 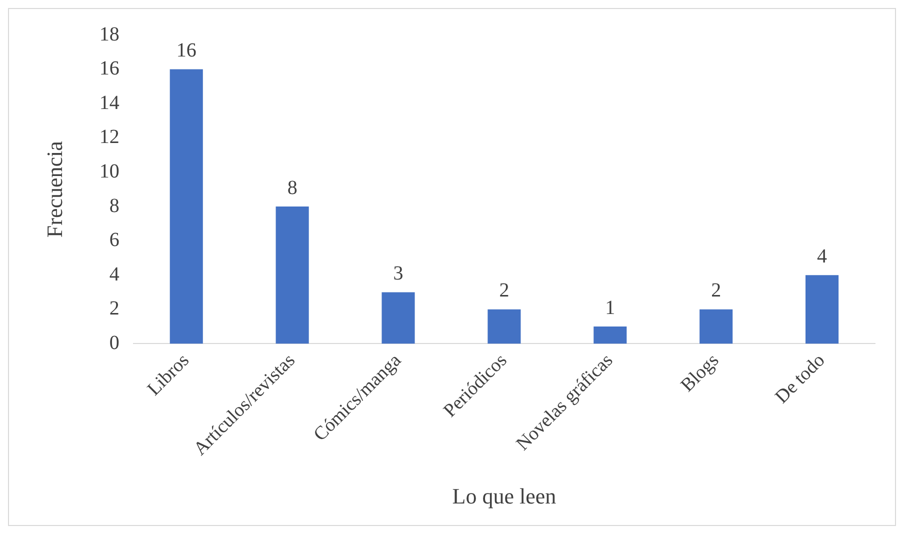 What do you see at coordinates (114, 274) in the screenshot?
I see `y-tick-label: 4` at bounding box center [114, 274].